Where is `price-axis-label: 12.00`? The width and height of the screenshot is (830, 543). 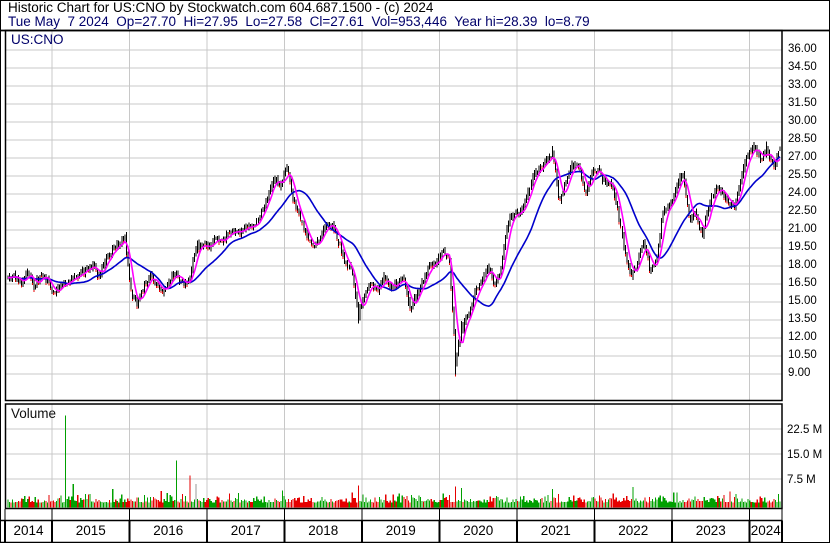 price-axis-label: 12.00 is located at coordinates (802, 337).